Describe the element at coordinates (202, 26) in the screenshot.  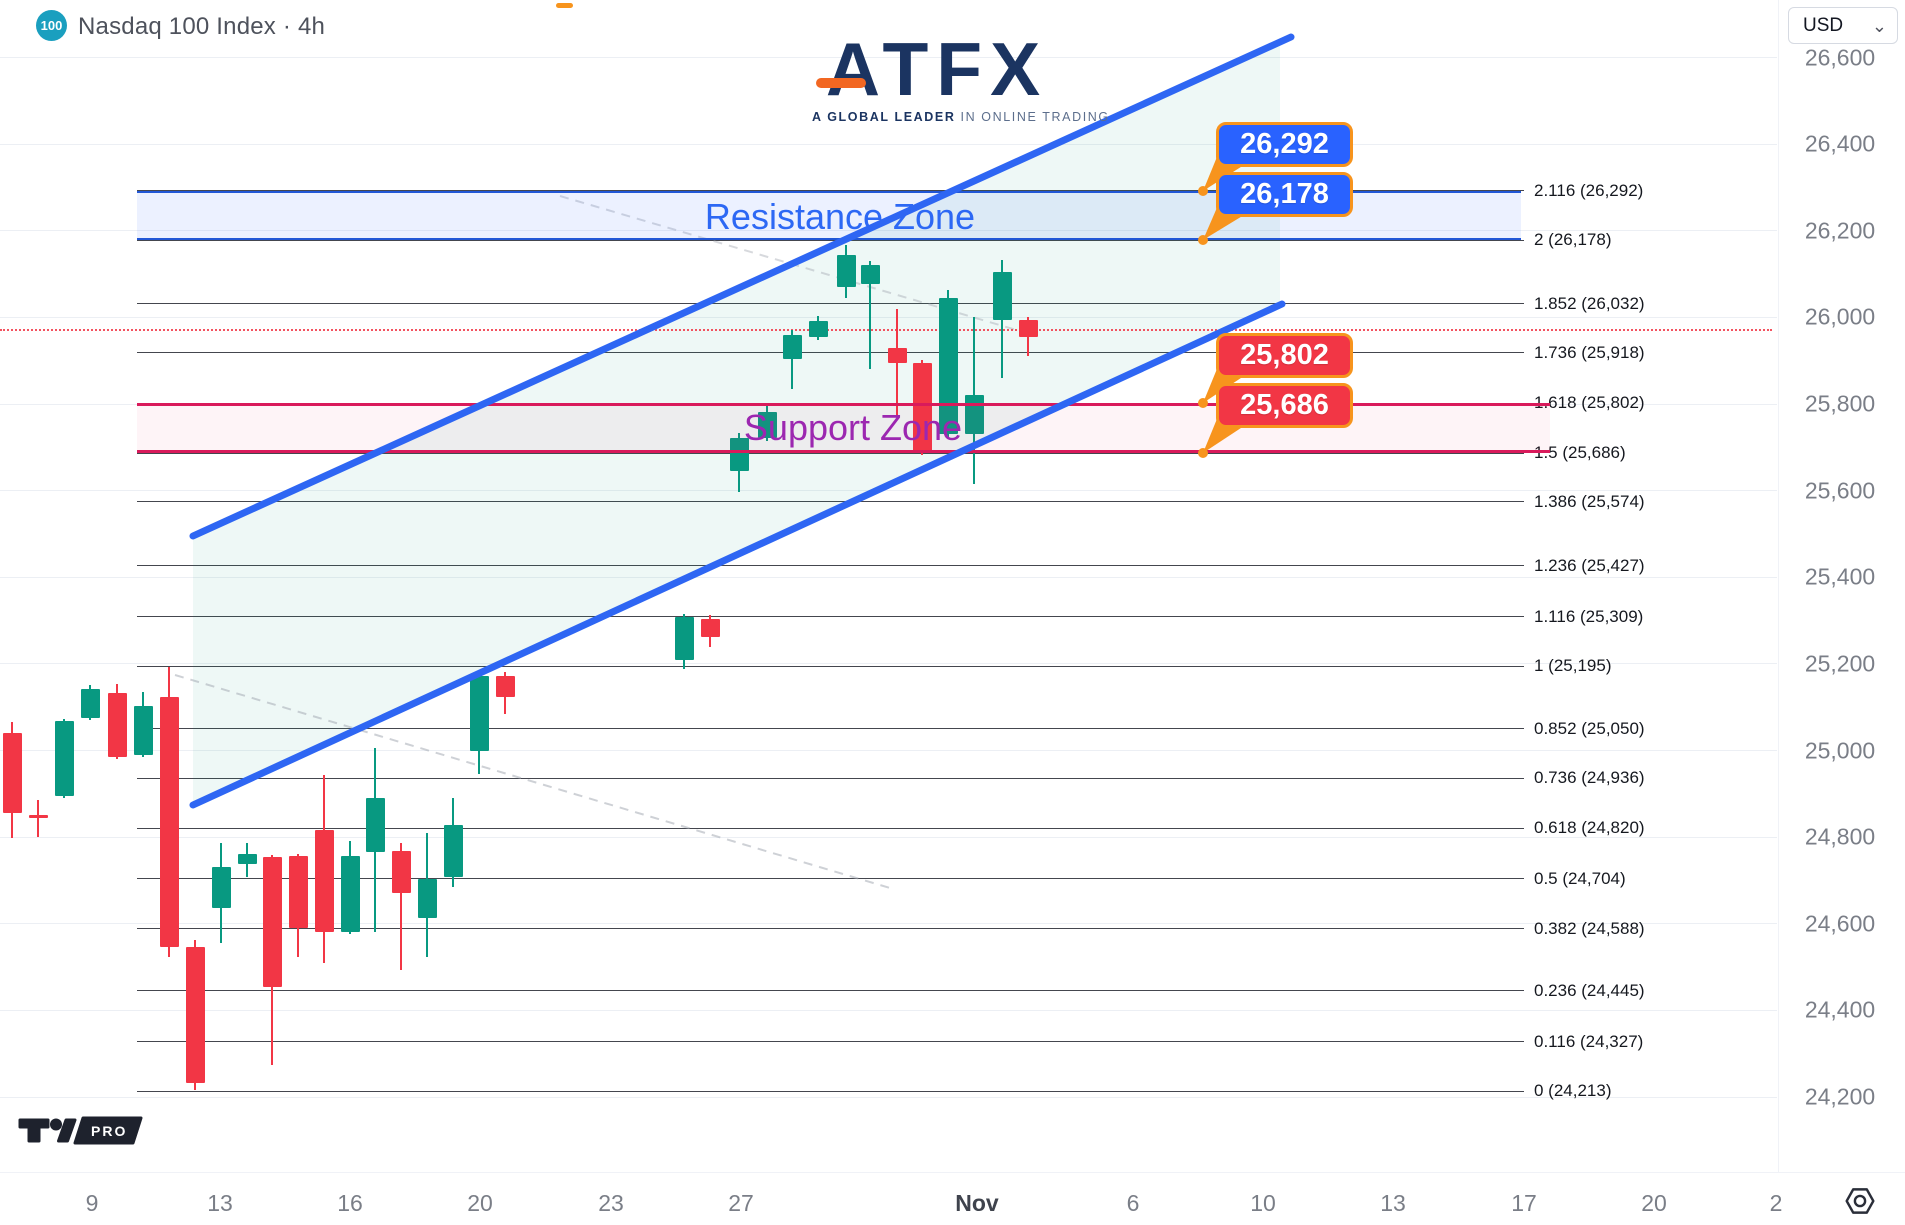
I see `symbol-title: Nasdaq 100 Index · 4h` at that location.